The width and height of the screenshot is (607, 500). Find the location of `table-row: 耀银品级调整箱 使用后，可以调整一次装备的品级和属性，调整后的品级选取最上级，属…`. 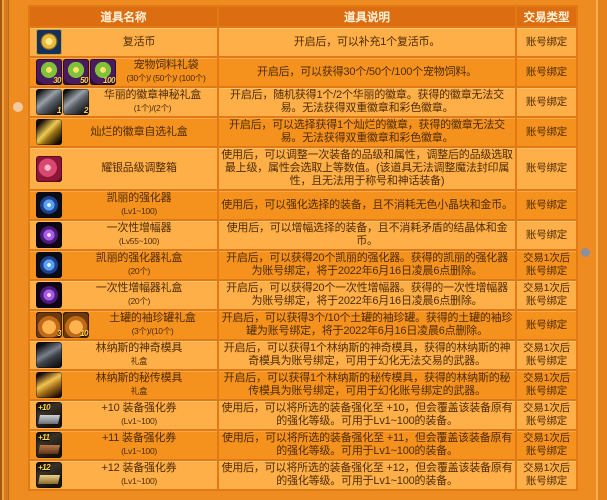

table-row: 耀银品级调整箱 使用后，可以调整一次装备的品级和属性，调整后的品级选取最上级，属… is located at coordinates (303, 168).